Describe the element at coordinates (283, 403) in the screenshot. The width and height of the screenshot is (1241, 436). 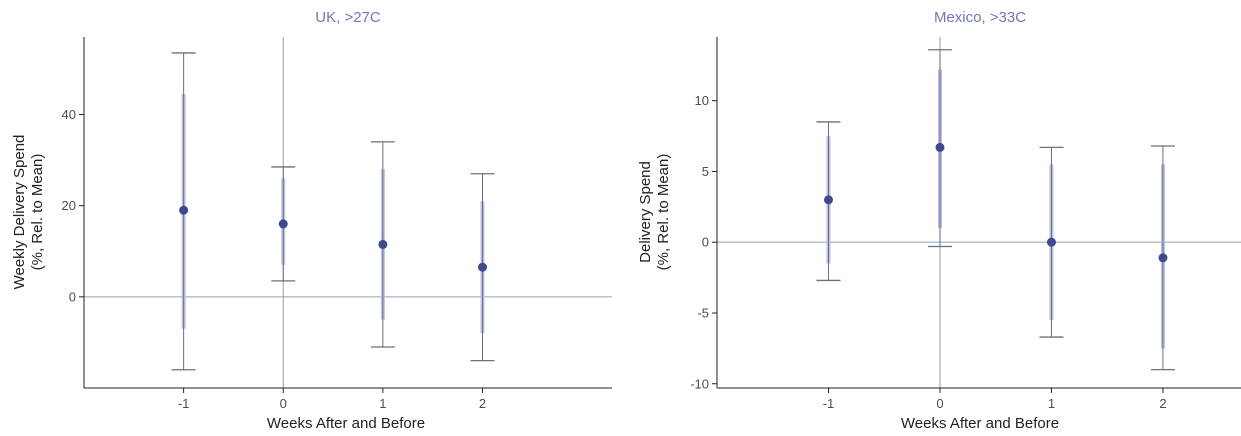
I see `panel-1-x-tick-label: 0` at that location.